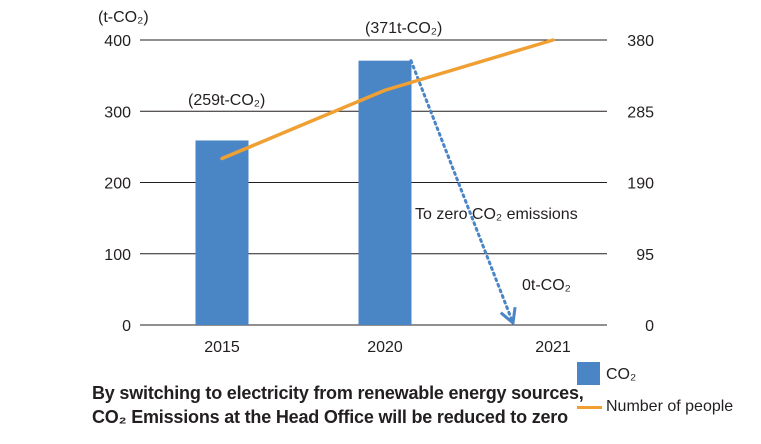  I want to click on x-tick-label: 2020, so click(385, 347).